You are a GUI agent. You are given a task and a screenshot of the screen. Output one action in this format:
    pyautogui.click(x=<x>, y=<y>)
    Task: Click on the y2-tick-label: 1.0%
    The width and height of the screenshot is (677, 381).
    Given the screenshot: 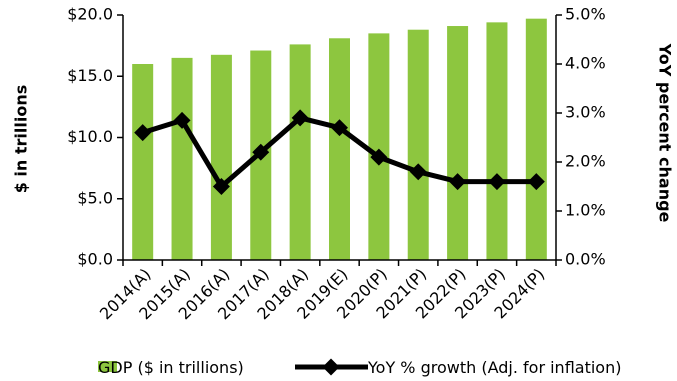 What is the action you would take?
    pyautogui.click(x=585, y=210)
    